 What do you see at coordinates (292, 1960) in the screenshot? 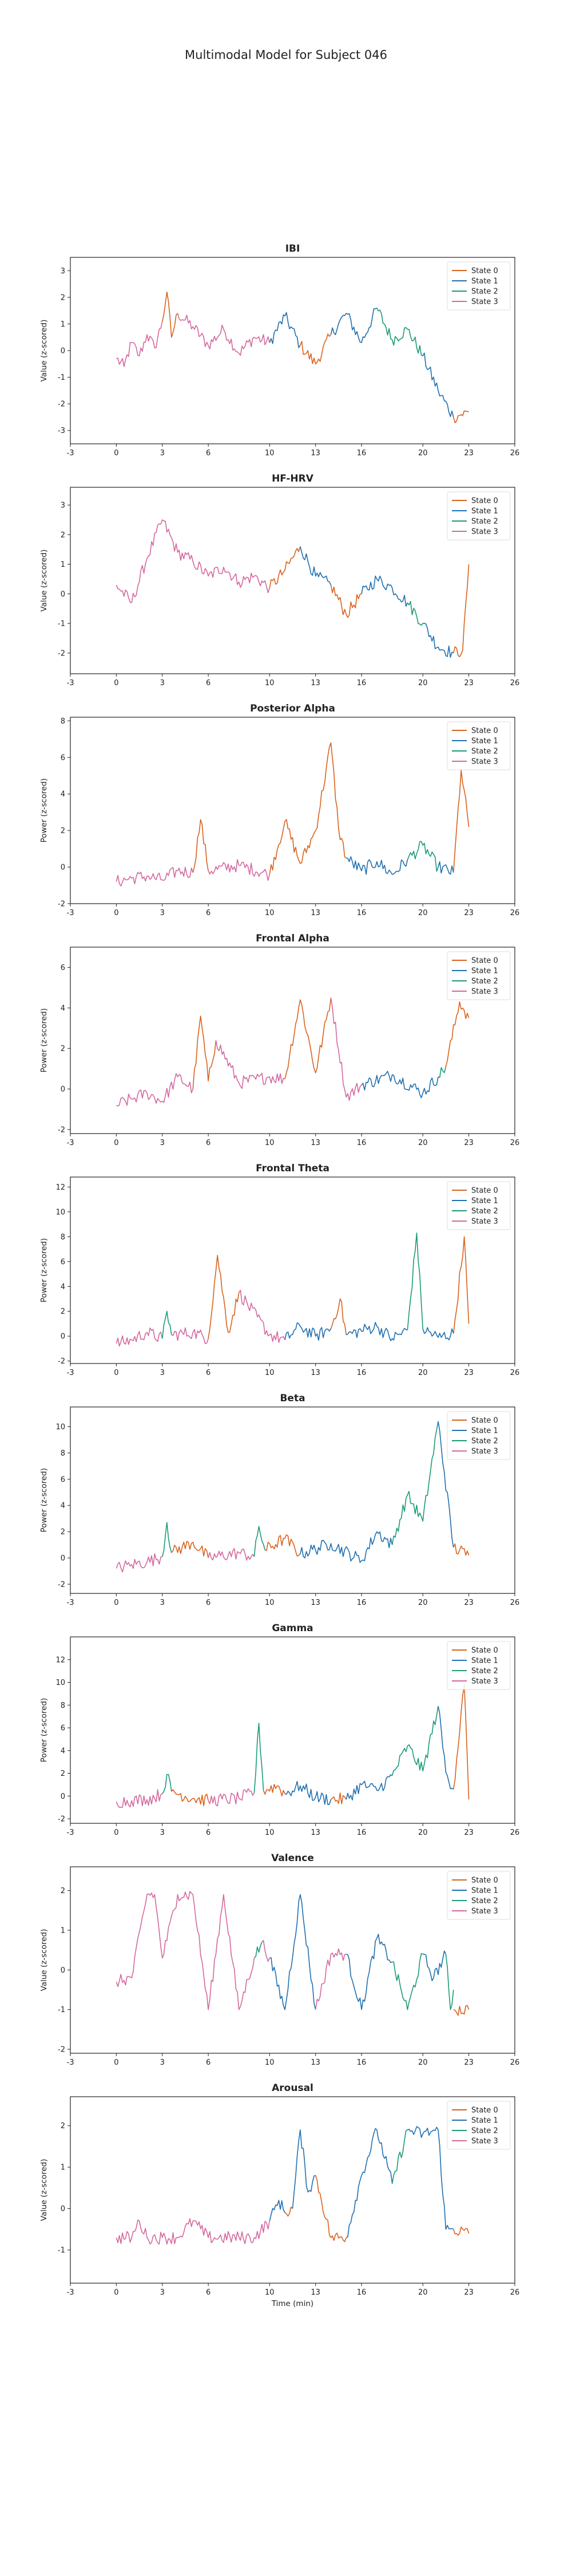
I see `plot-frame` at bounding box center [292, 1960].